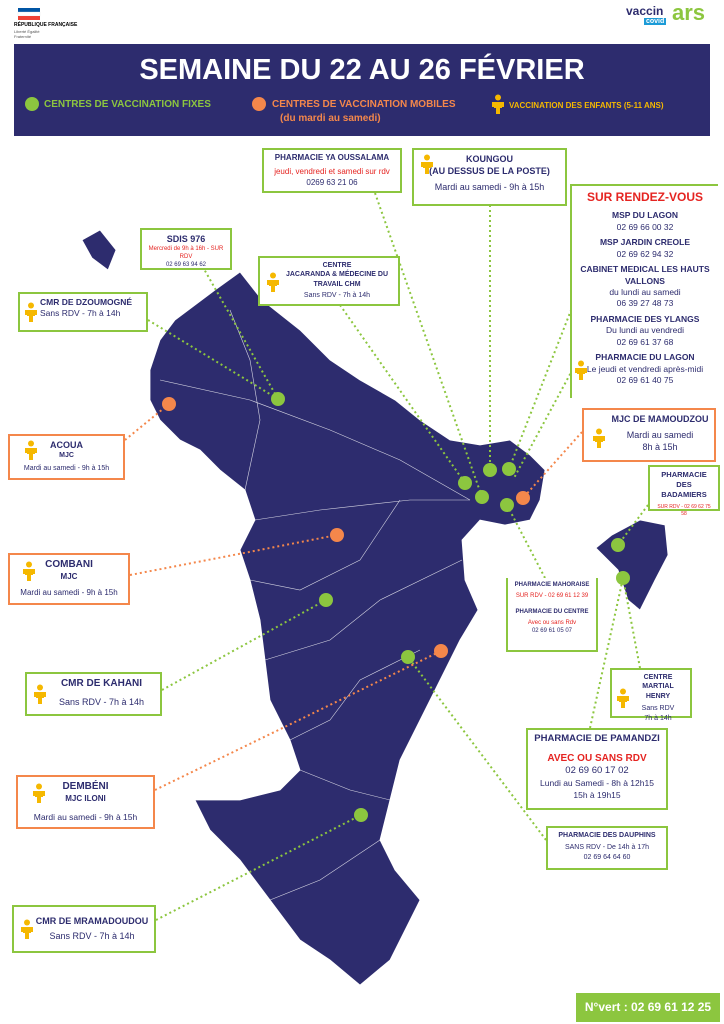 The image size is (724, 1024). Describe the element at coordinates (648, 1007) in the screenshot. I see `hotline: N°vert : 02 69 61 12 25` at that location.